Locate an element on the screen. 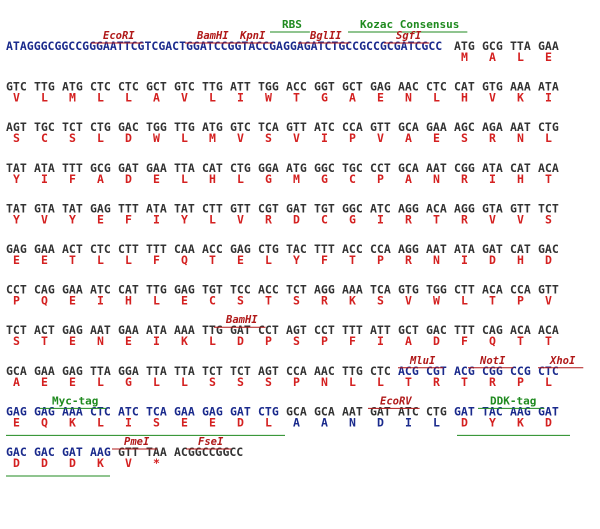 Image resolution: width=600 pixels, height=529 pixels. codon: TGC is located at coordinates (44, 127).